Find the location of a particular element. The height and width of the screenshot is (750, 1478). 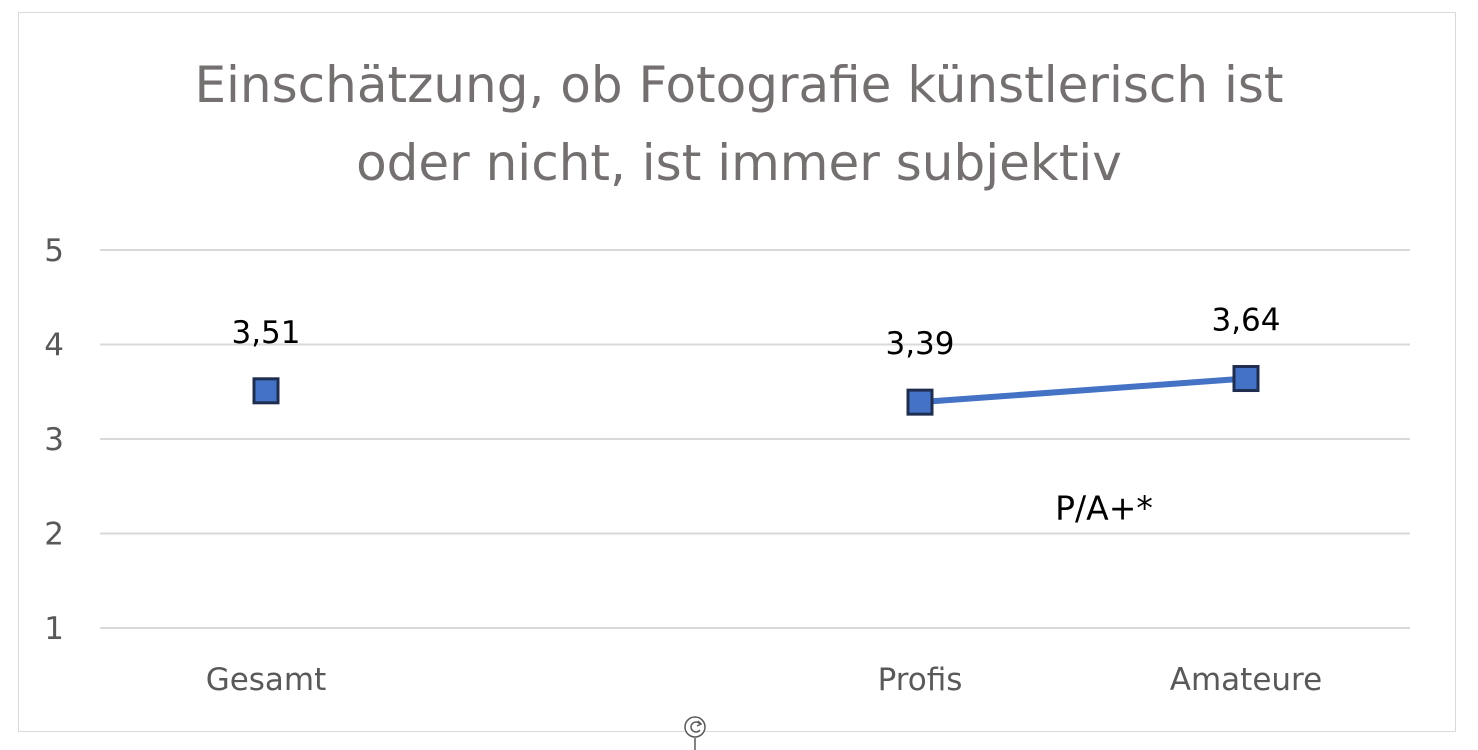

annotation-label: P/A+* is located at coordinates (1104, 507).